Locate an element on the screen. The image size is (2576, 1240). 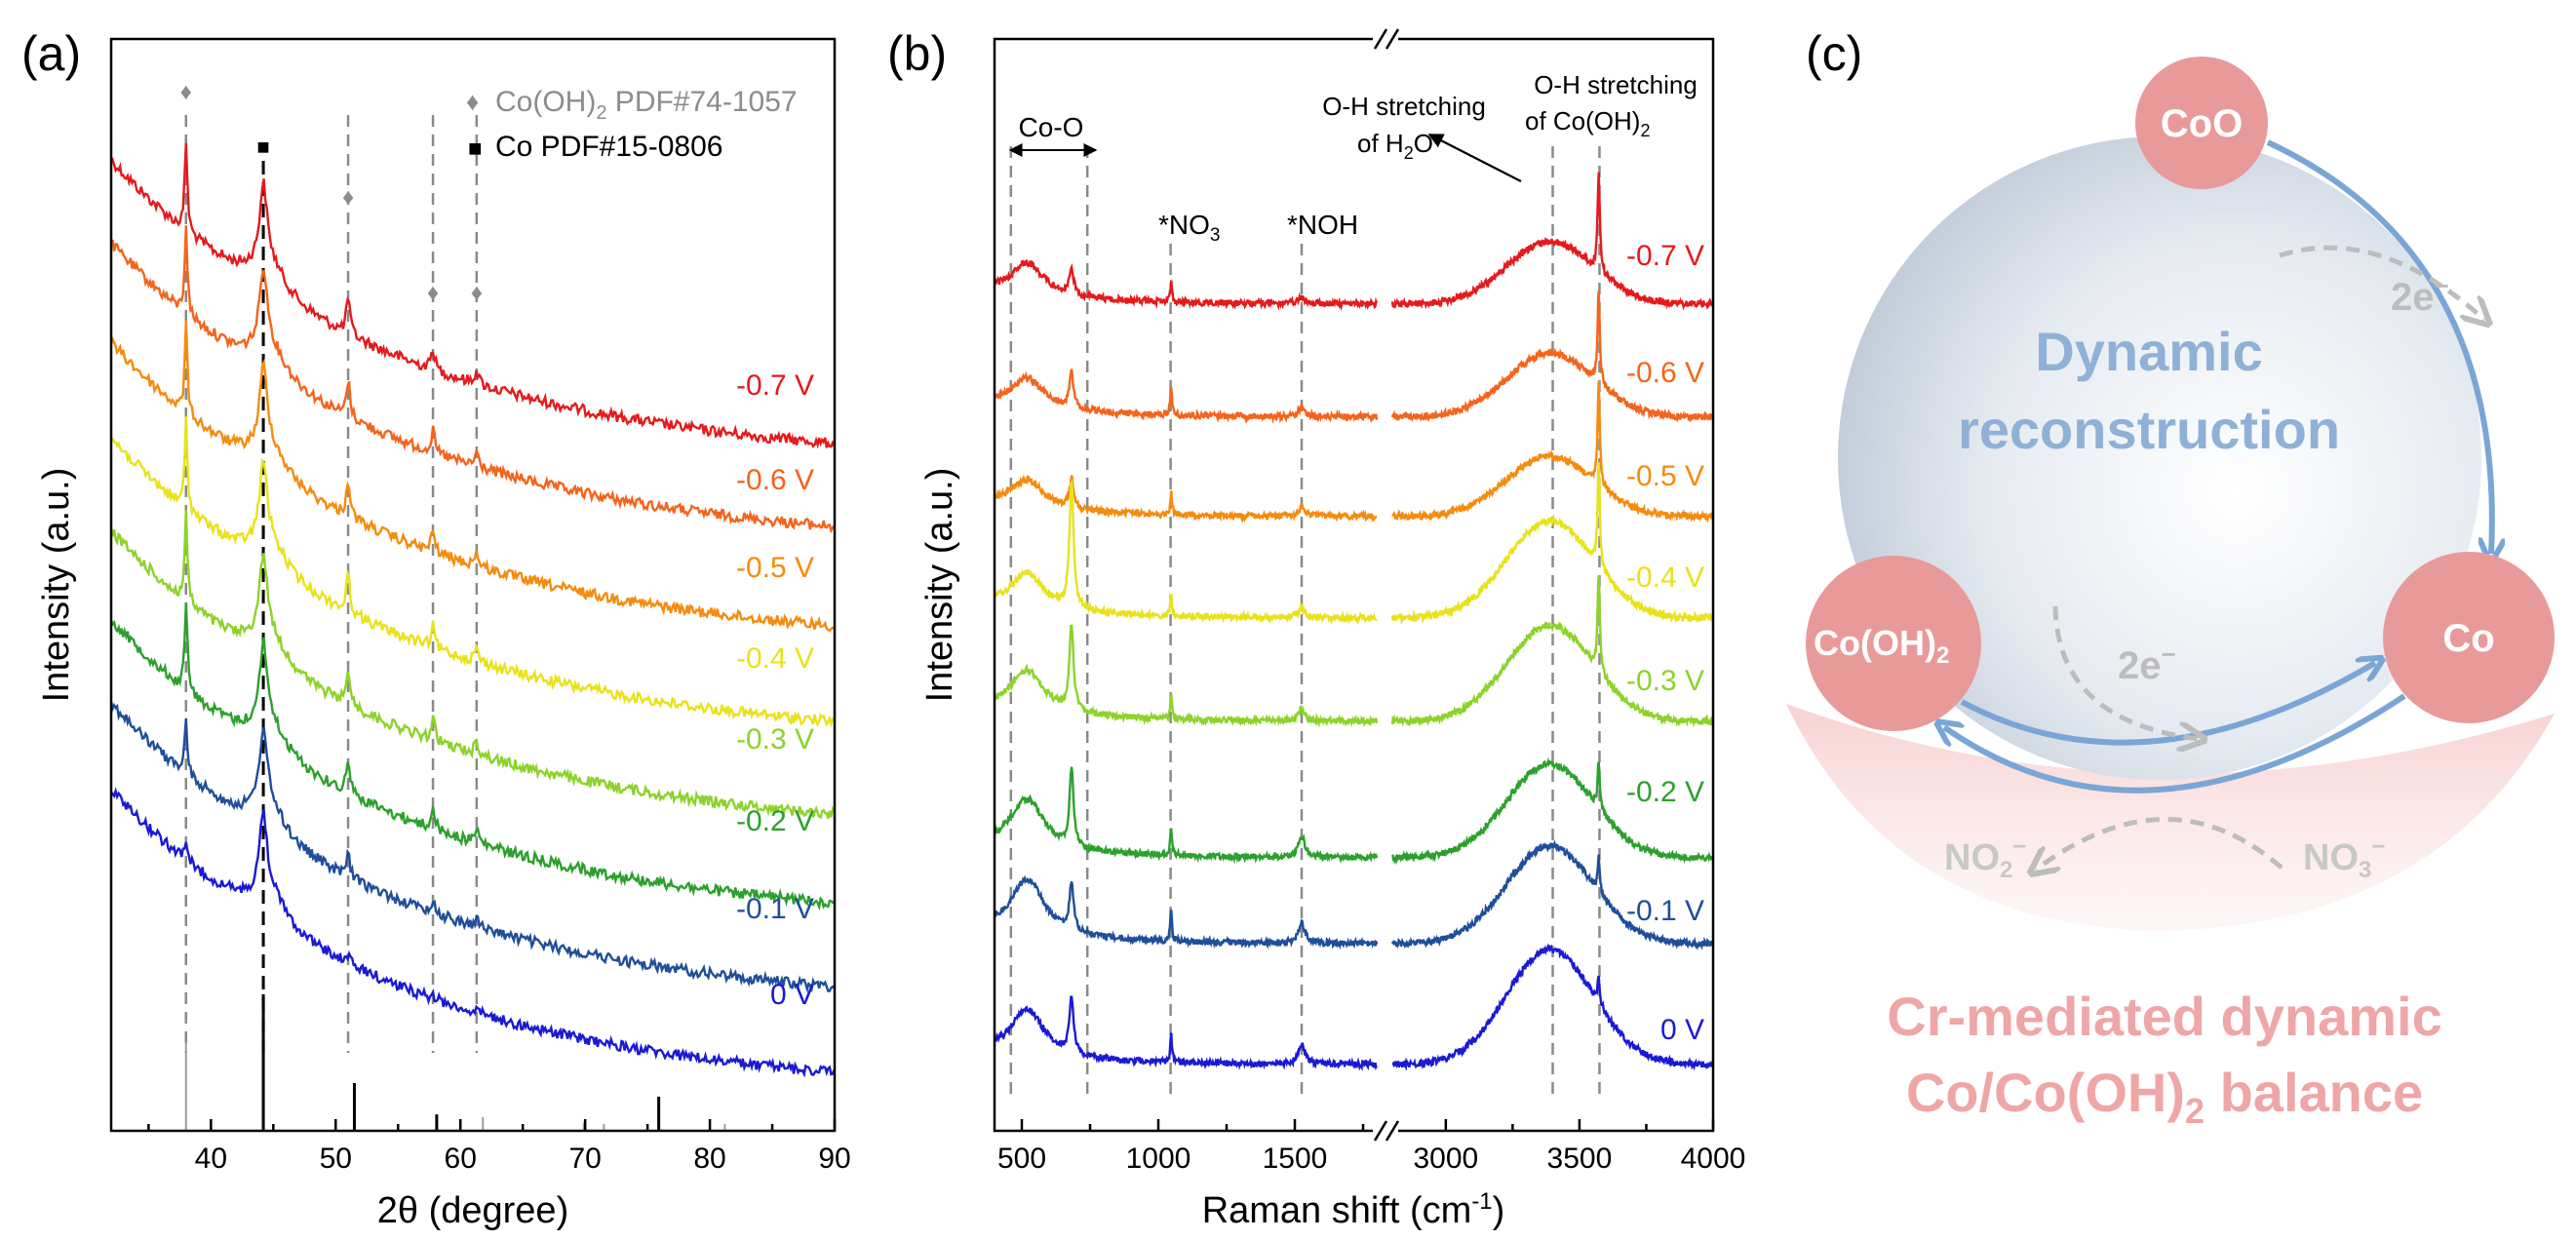
raman-series-label-2: -0.5 V is located at coordinates (1665, 476).